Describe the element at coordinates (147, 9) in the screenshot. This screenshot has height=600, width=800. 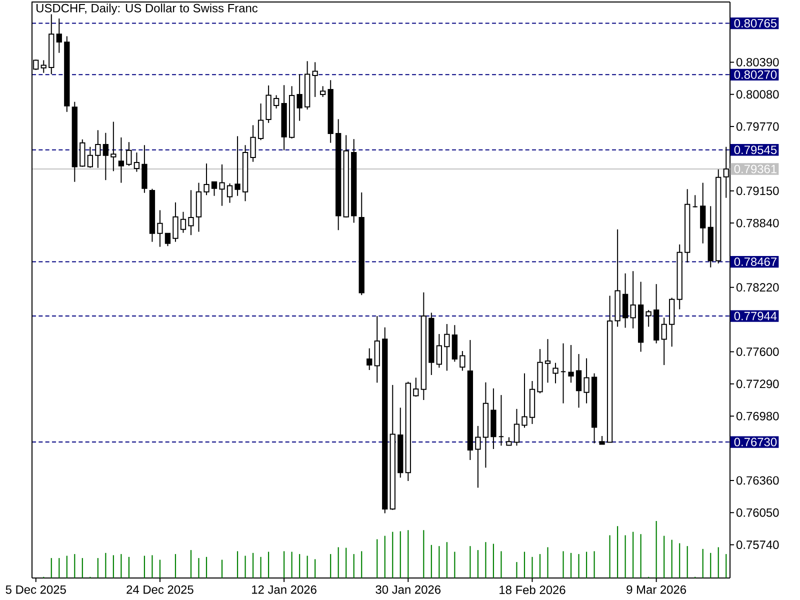
I see `chart-title: USDCHF, Daily: US Dollar to Swiss Franc` at that location.